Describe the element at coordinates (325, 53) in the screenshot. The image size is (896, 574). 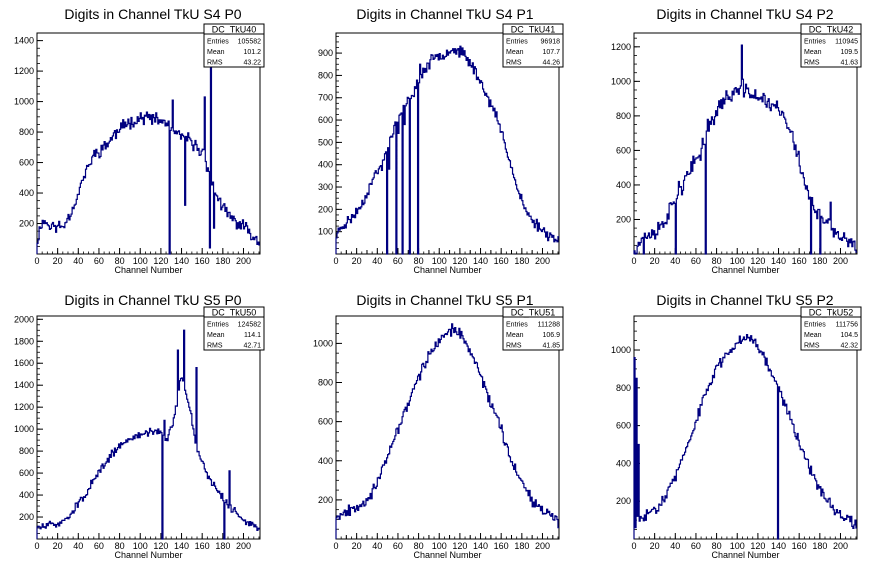
I see `y-tick-label: 900` at that location.